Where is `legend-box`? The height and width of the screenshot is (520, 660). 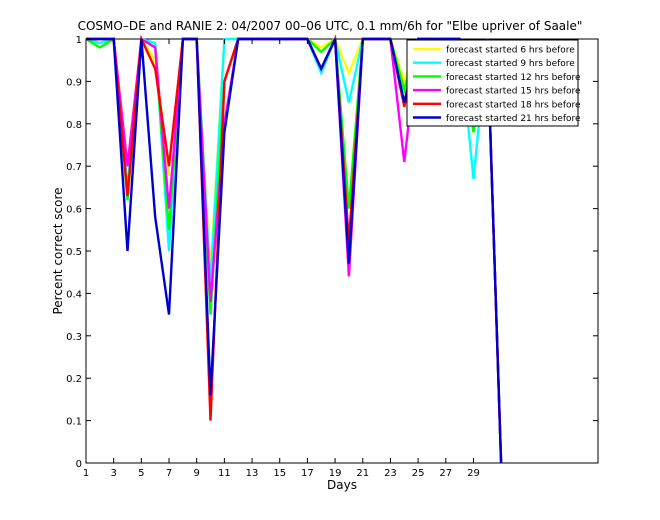 legend-box is located at coordinates (492, 83).